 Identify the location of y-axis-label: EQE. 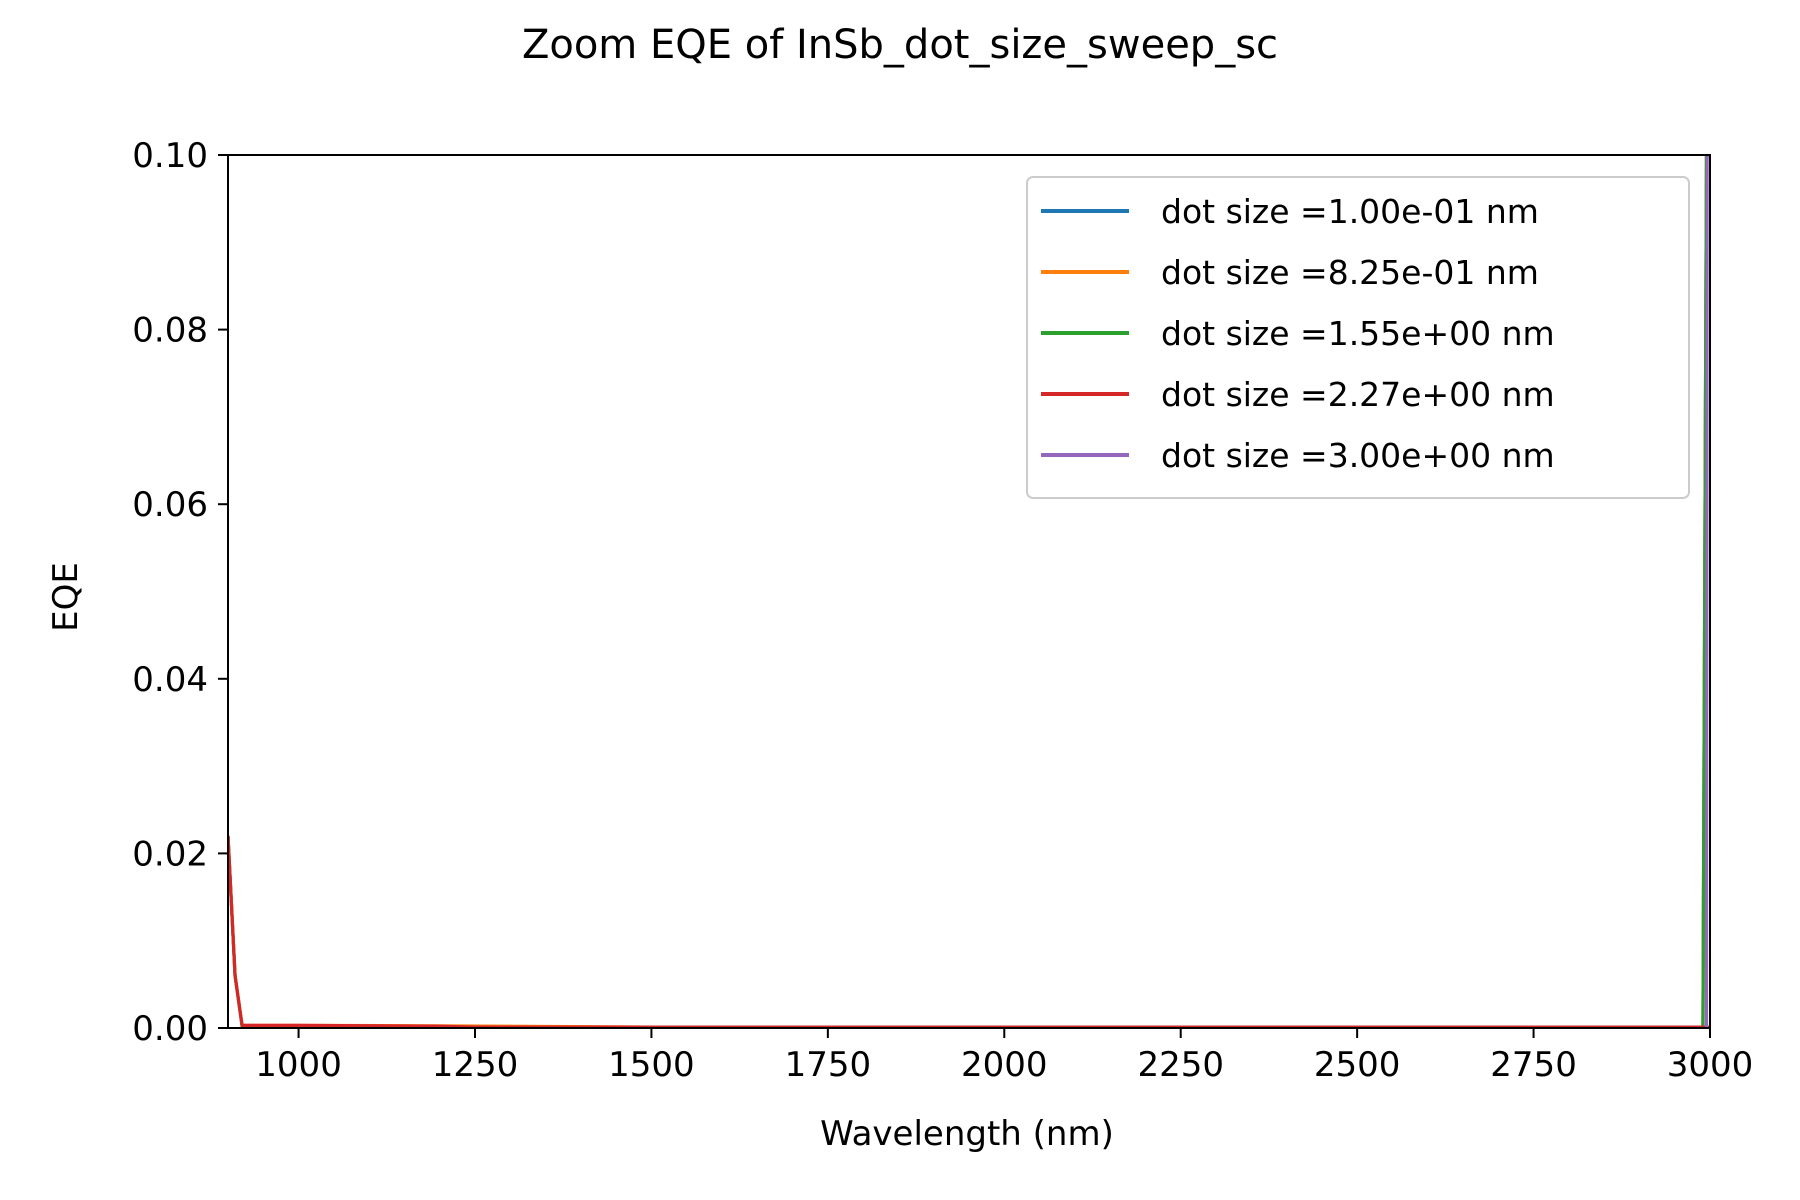
(66, 597).